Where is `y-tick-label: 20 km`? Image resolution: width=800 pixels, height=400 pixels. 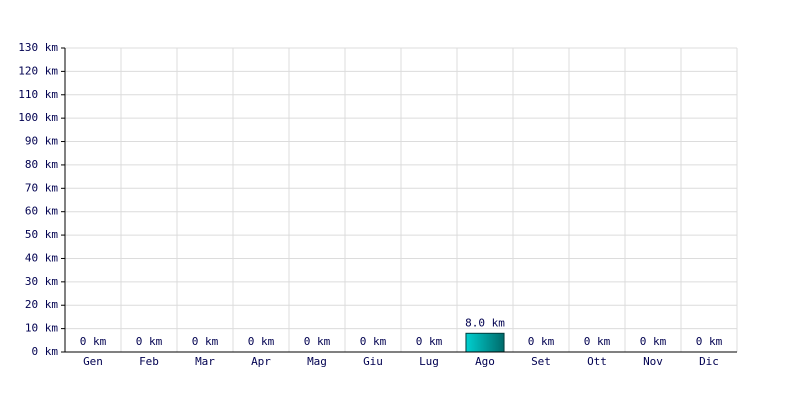
y-tick-label: 20 km is located at coordinates (41, 304).